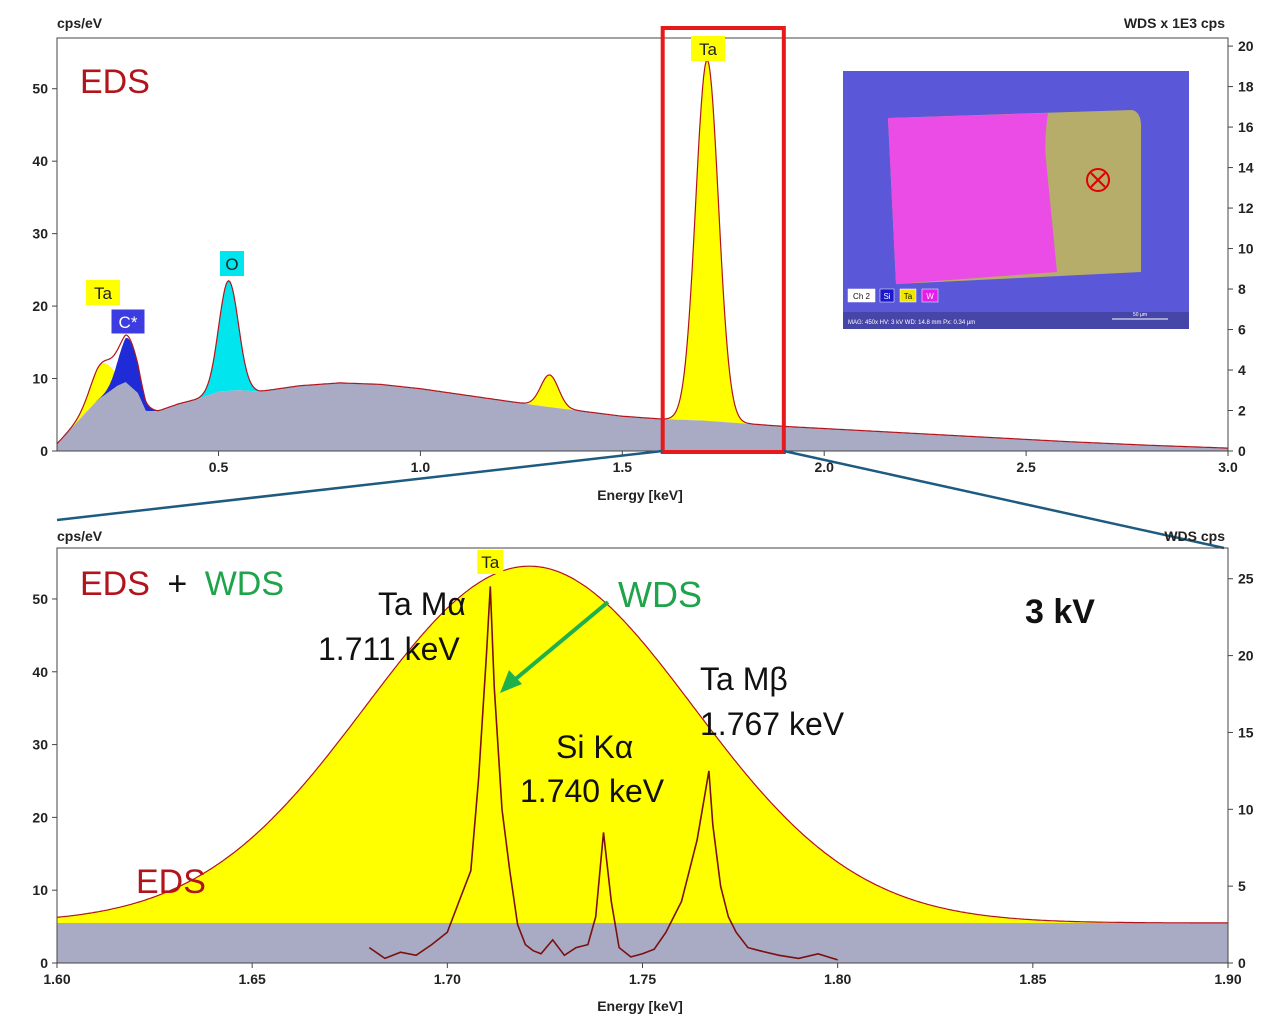 This screenshot has width=1280, height=1025. What do you see at coordinates (744, 679) in the screenshot?
I see `ta-mbeta-label: Ta Mβ` at bounding box center [744, 679].